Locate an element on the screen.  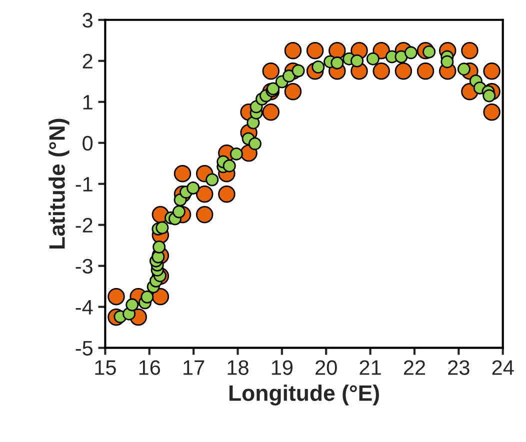
y-tick-label: 1 is located at coordinates (87, 102).